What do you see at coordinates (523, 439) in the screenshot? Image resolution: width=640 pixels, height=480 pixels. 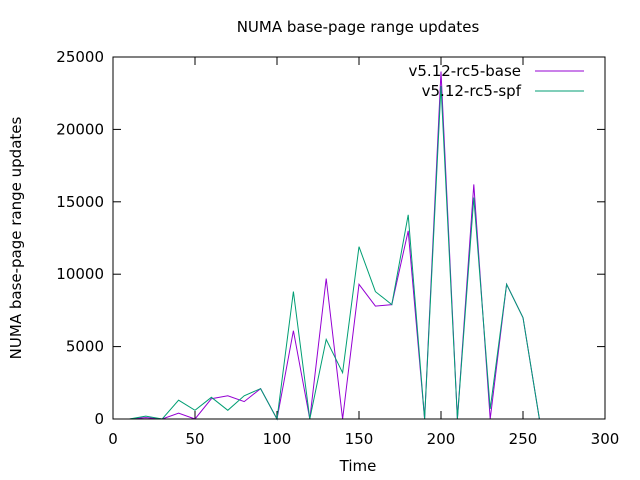 I see `x-tick-label: 250` at bounding box center [523, 439].